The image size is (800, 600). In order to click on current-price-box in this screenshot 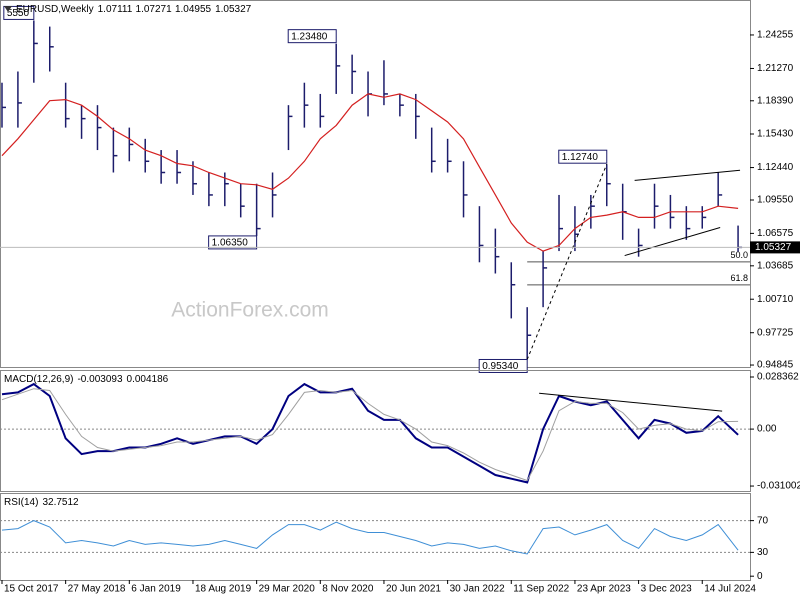, I will do `click(775, 247)`.